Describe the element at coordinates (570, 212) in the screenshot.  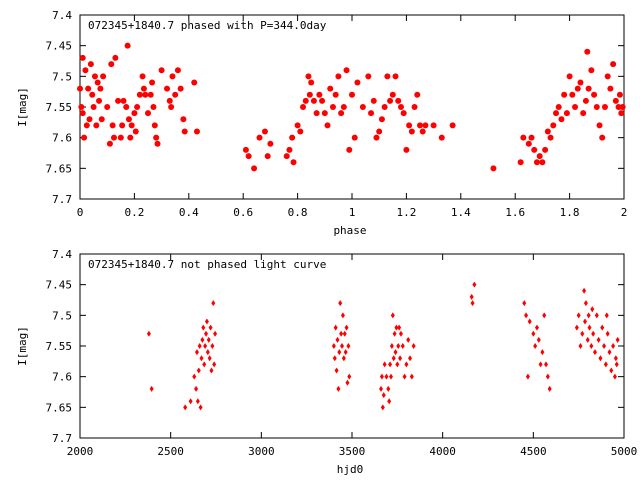
I see `x-tick-label: 1.8` at that location.